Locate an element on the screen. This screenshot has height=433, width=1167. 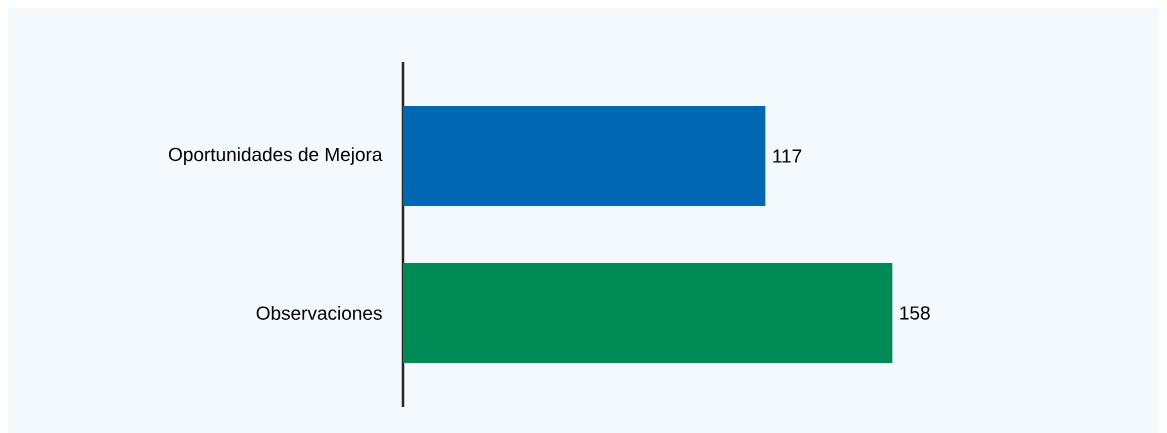
y-tick-label: Oportunidades de Mejora is located at coordinates (275, 156).